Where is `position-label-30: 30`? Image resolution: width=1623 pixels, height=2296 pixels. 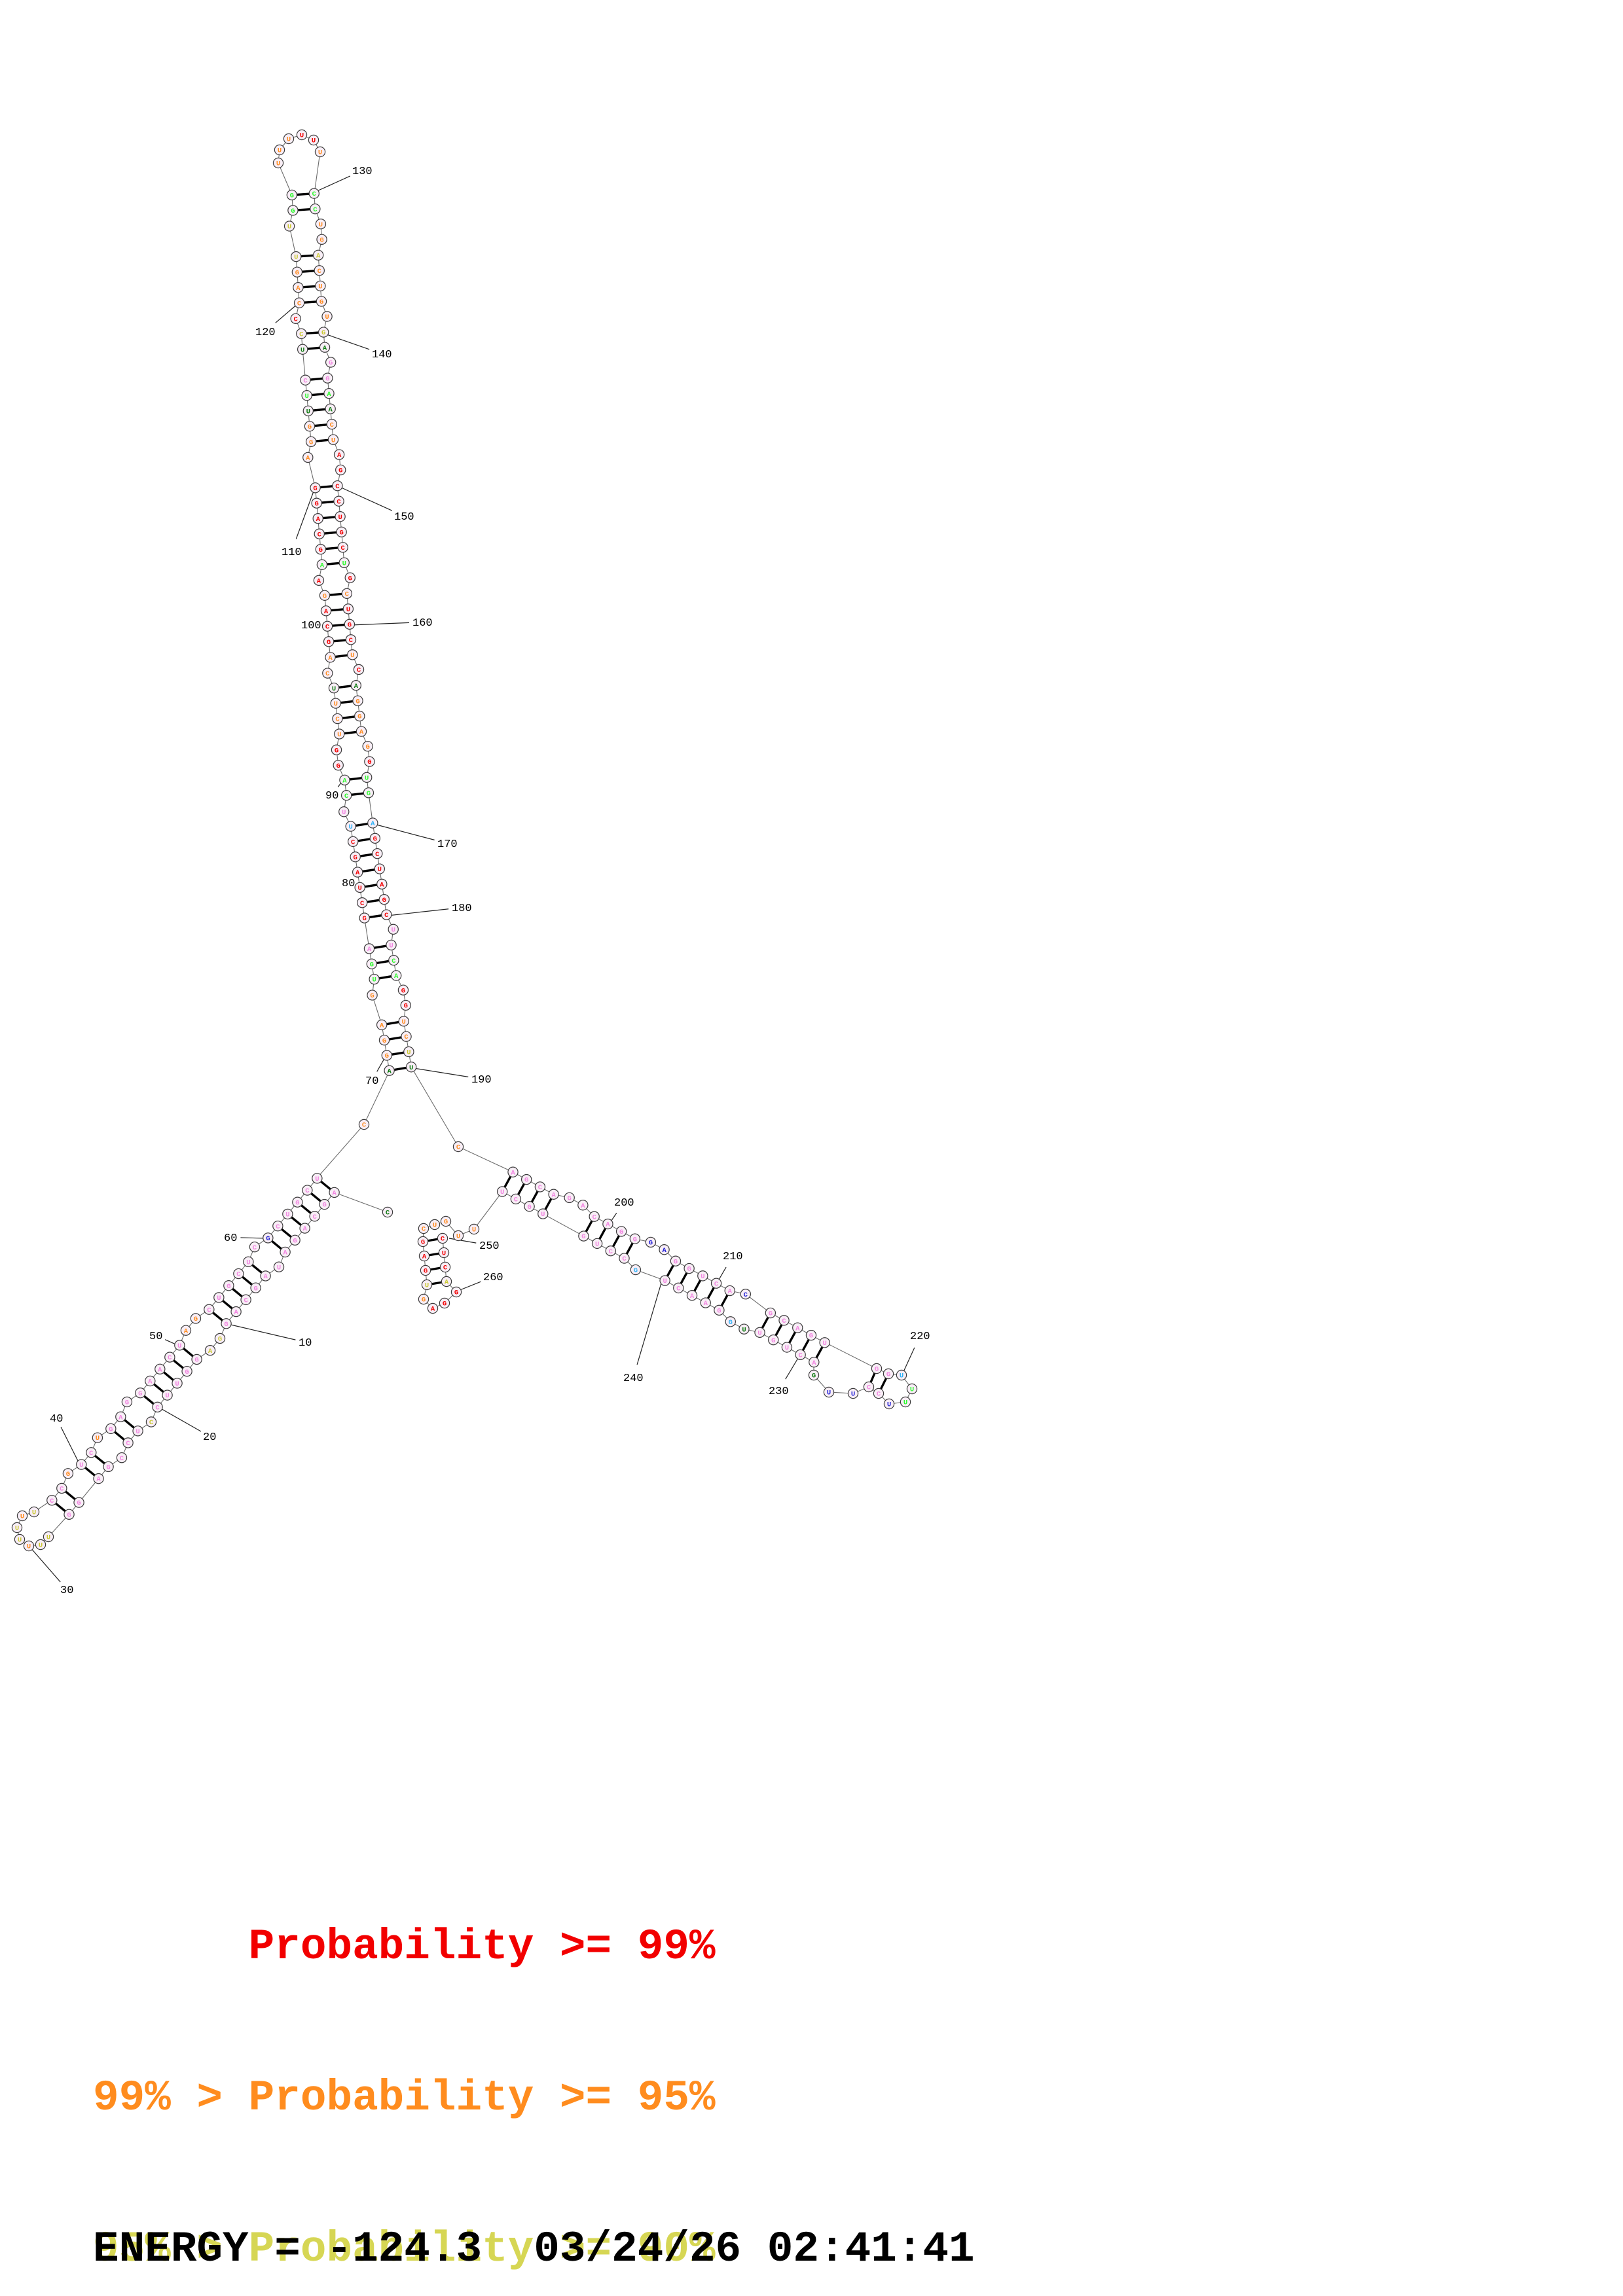 position-label-30: 30 is located at coordinates (66, 1591).